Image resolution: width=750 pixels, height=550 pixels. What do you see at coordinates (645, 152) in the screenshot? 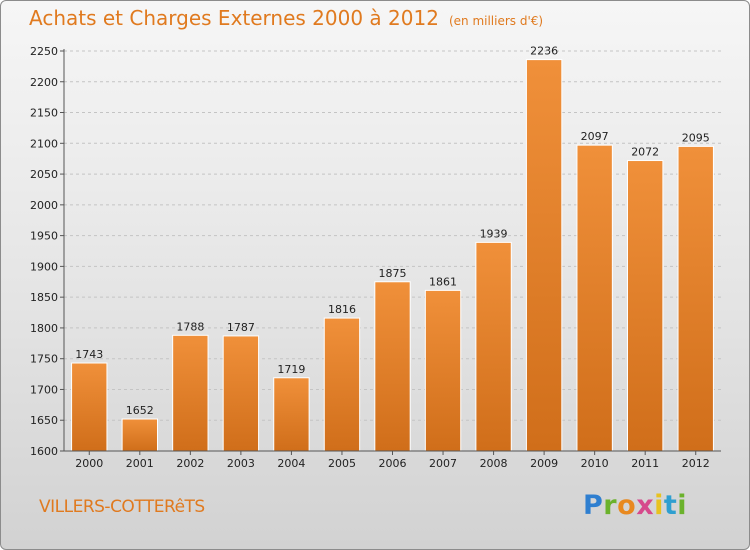
I see `bar-value-label: 2072` at bounding box center [645, 152].